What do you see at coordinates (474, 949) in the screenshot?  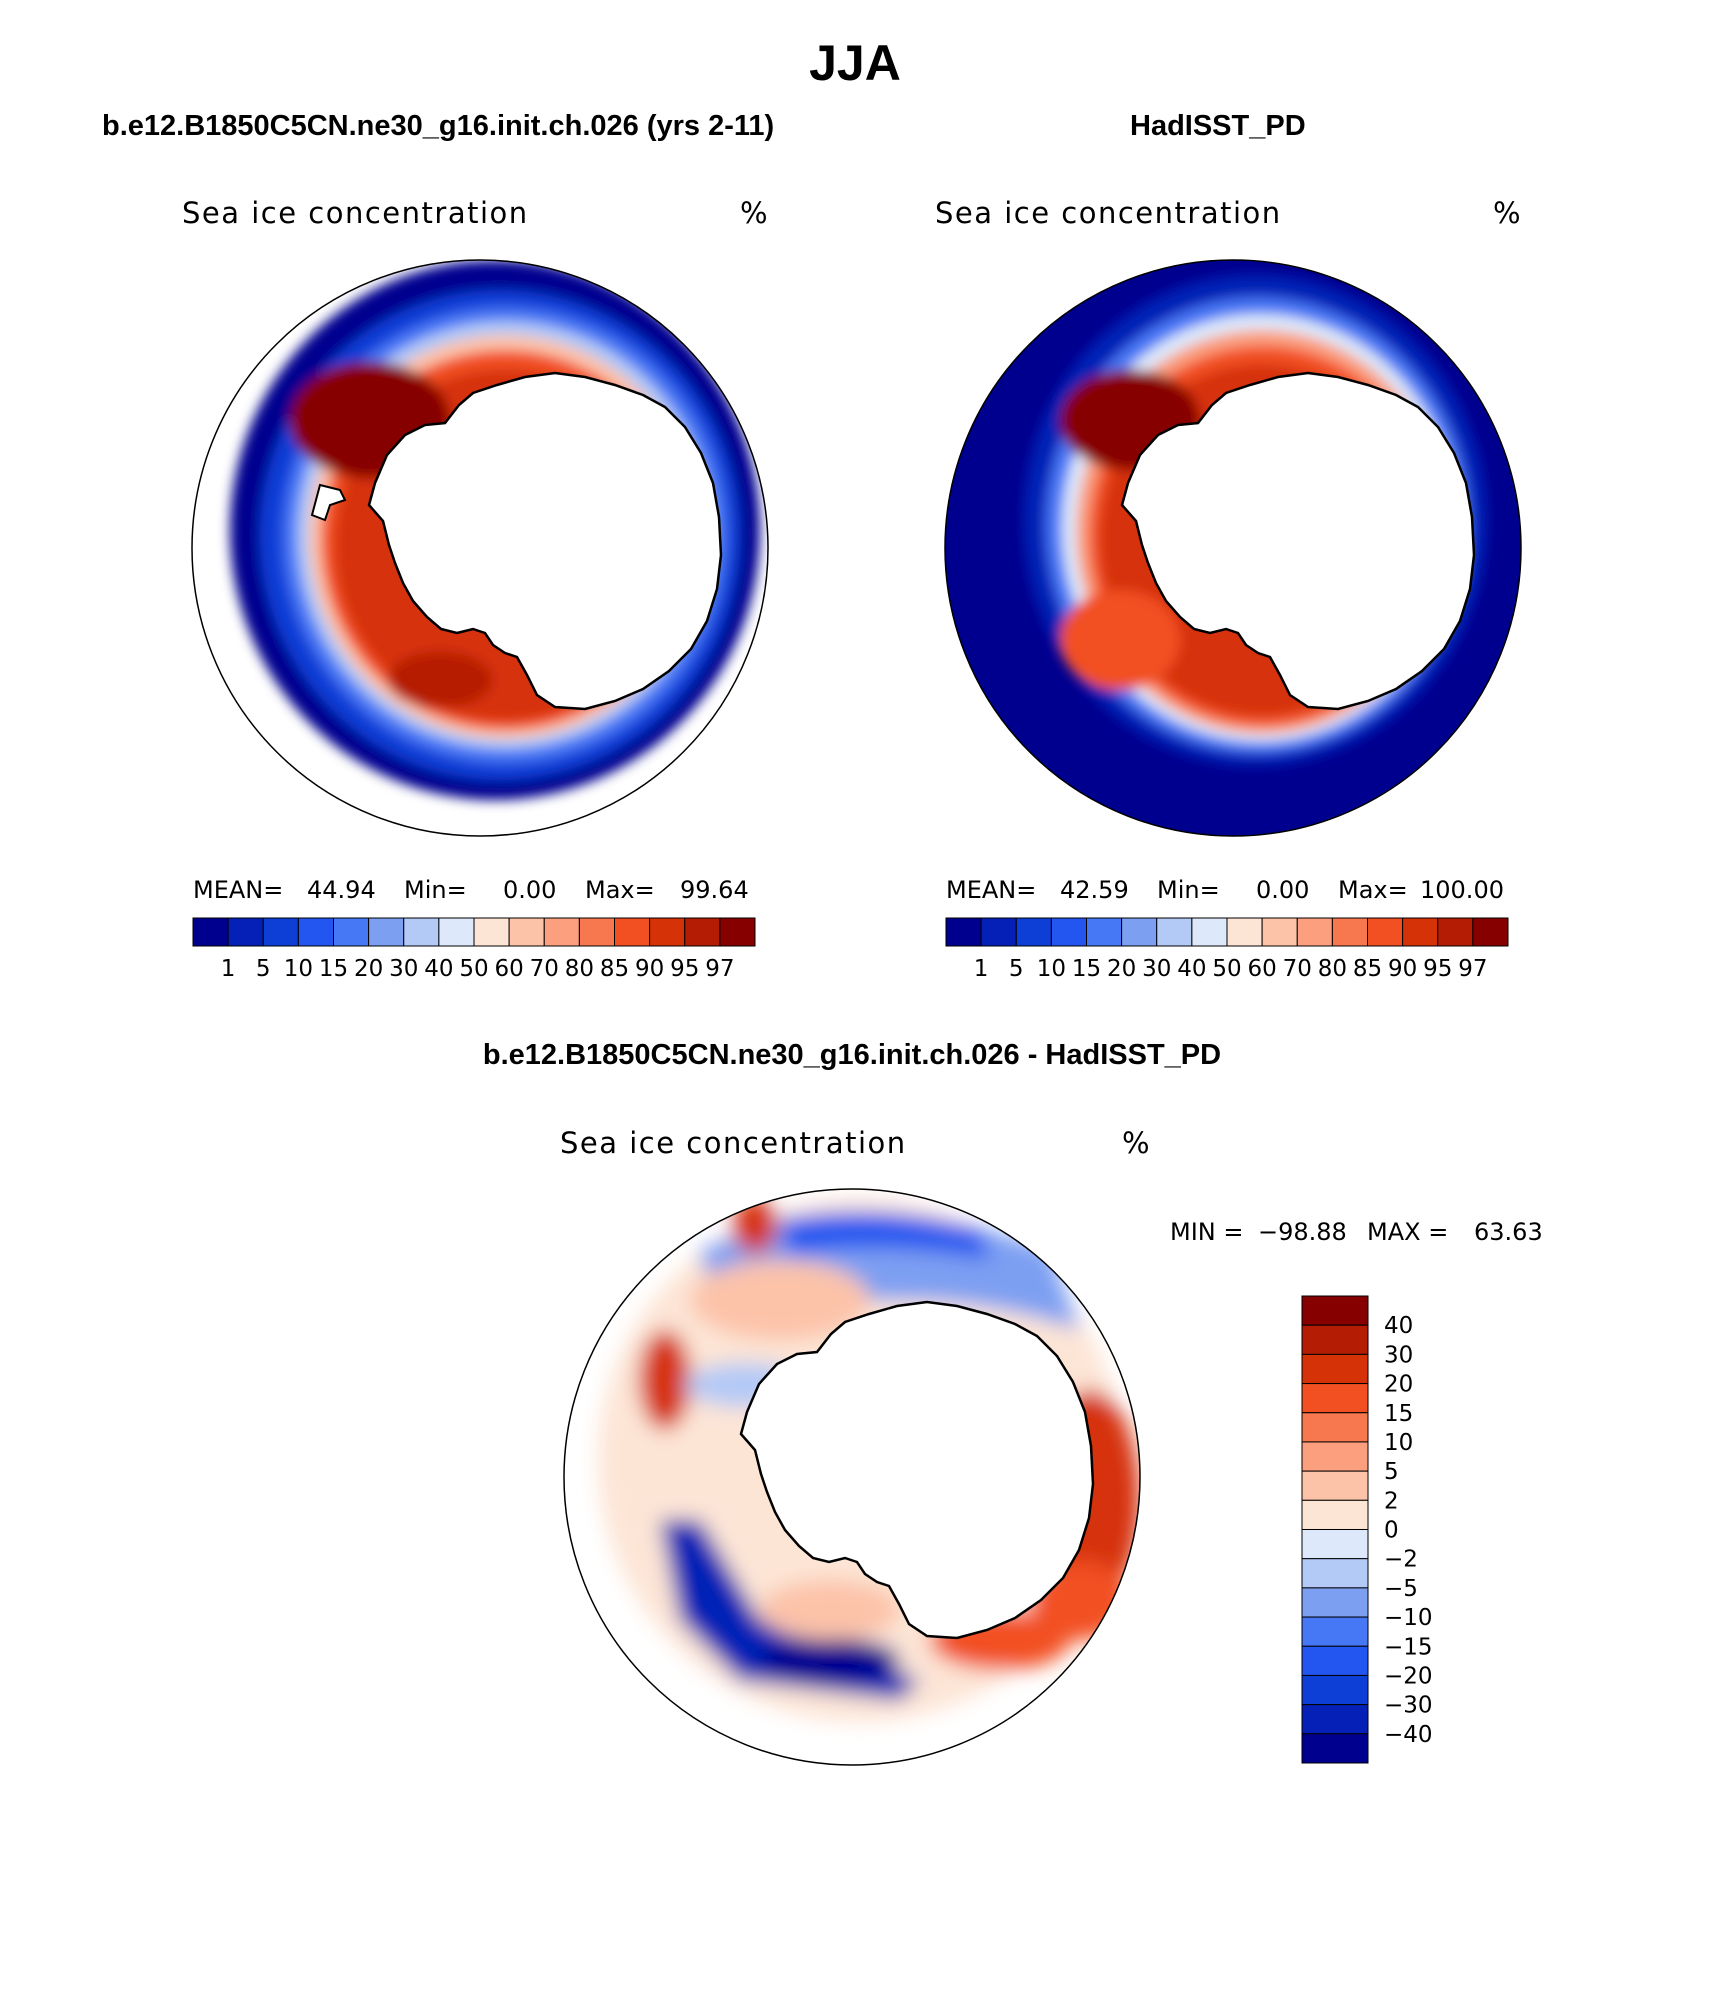 I see `panel-model-colorbar: 1 5 10 15 20 30 40 50 60 70 80 85 90 95 97` at bounding box center [474, 949].